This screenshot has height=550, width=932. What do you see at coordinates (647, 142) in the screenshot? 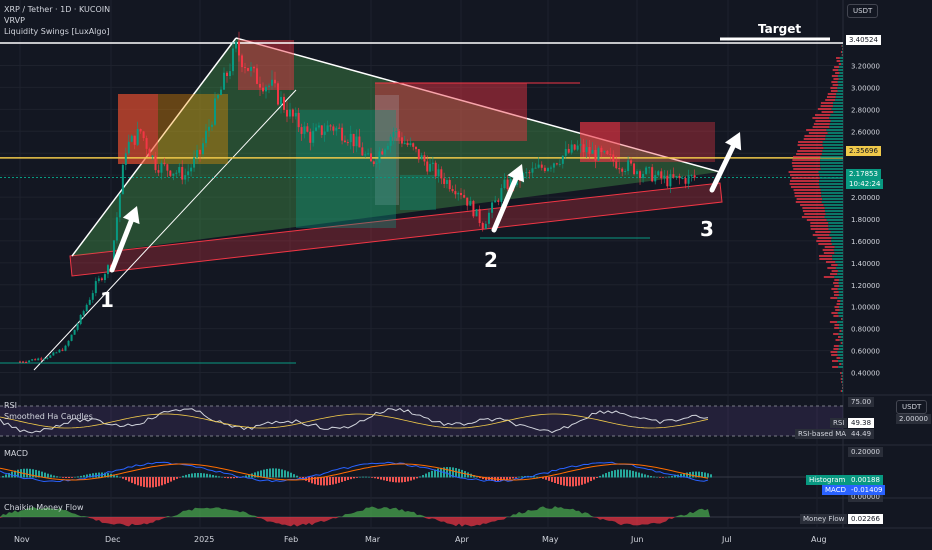
I see `supply-zone-jun` at bounding box center [647, 142].